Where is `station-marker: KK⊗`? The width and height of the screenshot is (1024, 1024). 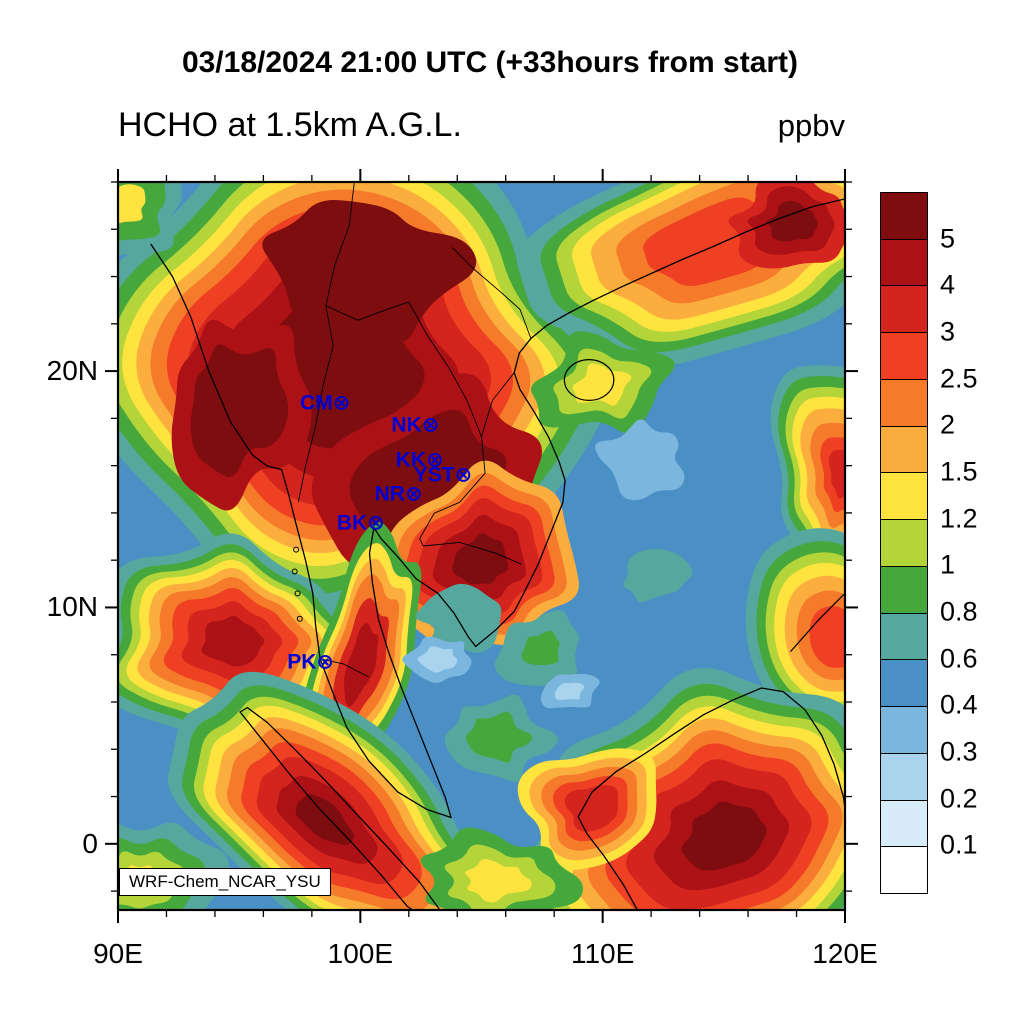 station-marker: KK⊗ is located at coordinates (419, 460).